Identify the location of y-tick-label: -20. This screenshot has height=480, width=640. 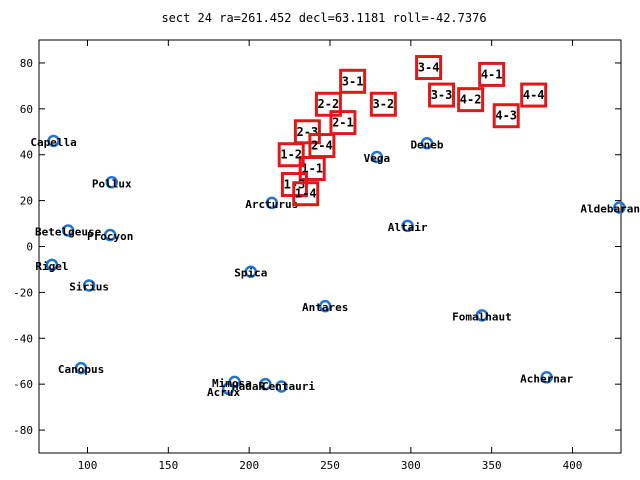
(23, 292).